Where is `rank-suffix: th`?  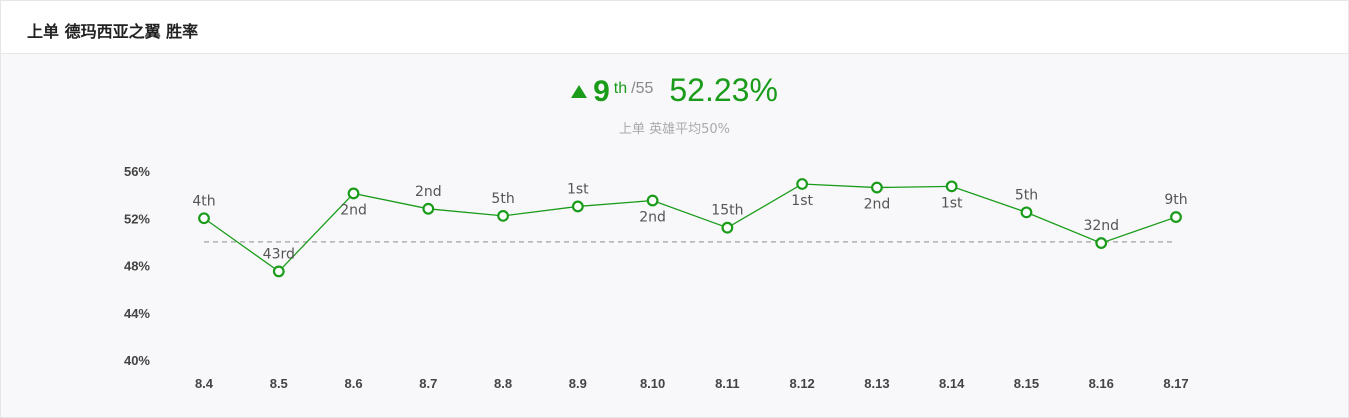 rank-suffix: th is located at coordinates (620, 88).